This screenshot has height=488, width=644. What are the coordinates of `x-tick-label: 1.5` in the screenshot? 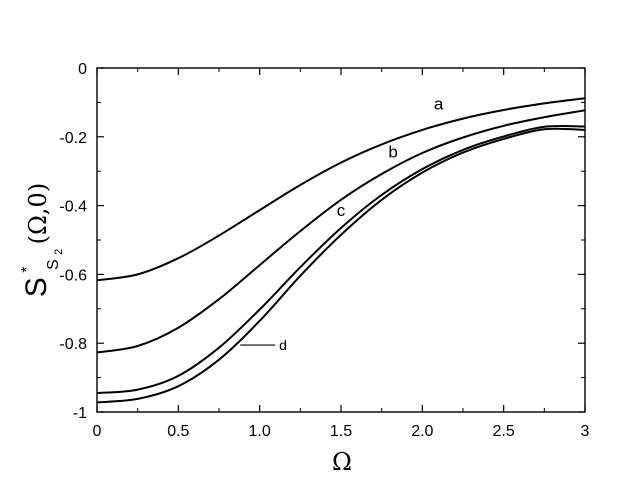 It's located at (341, 431).